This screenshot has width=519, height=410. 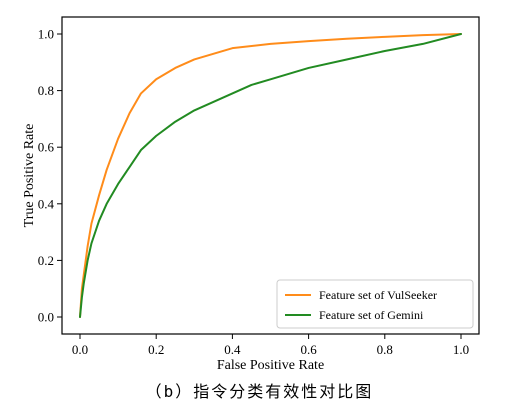 What do you see at coordinates (259, 391) in the screenshot?
I see `figure-caption: （b）指令分类有效性对比图` at bounding box center [259, 391].